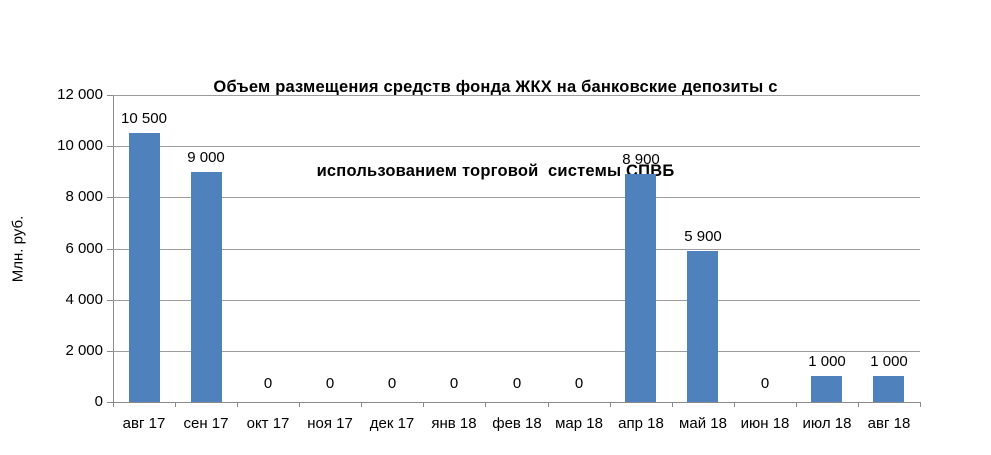 This screenshot has width=991, height=455. What do you see at coordinates (641, 423) in the screenshot?
I see `x-axis-label: апр 18` at bounding box center [641, 423].